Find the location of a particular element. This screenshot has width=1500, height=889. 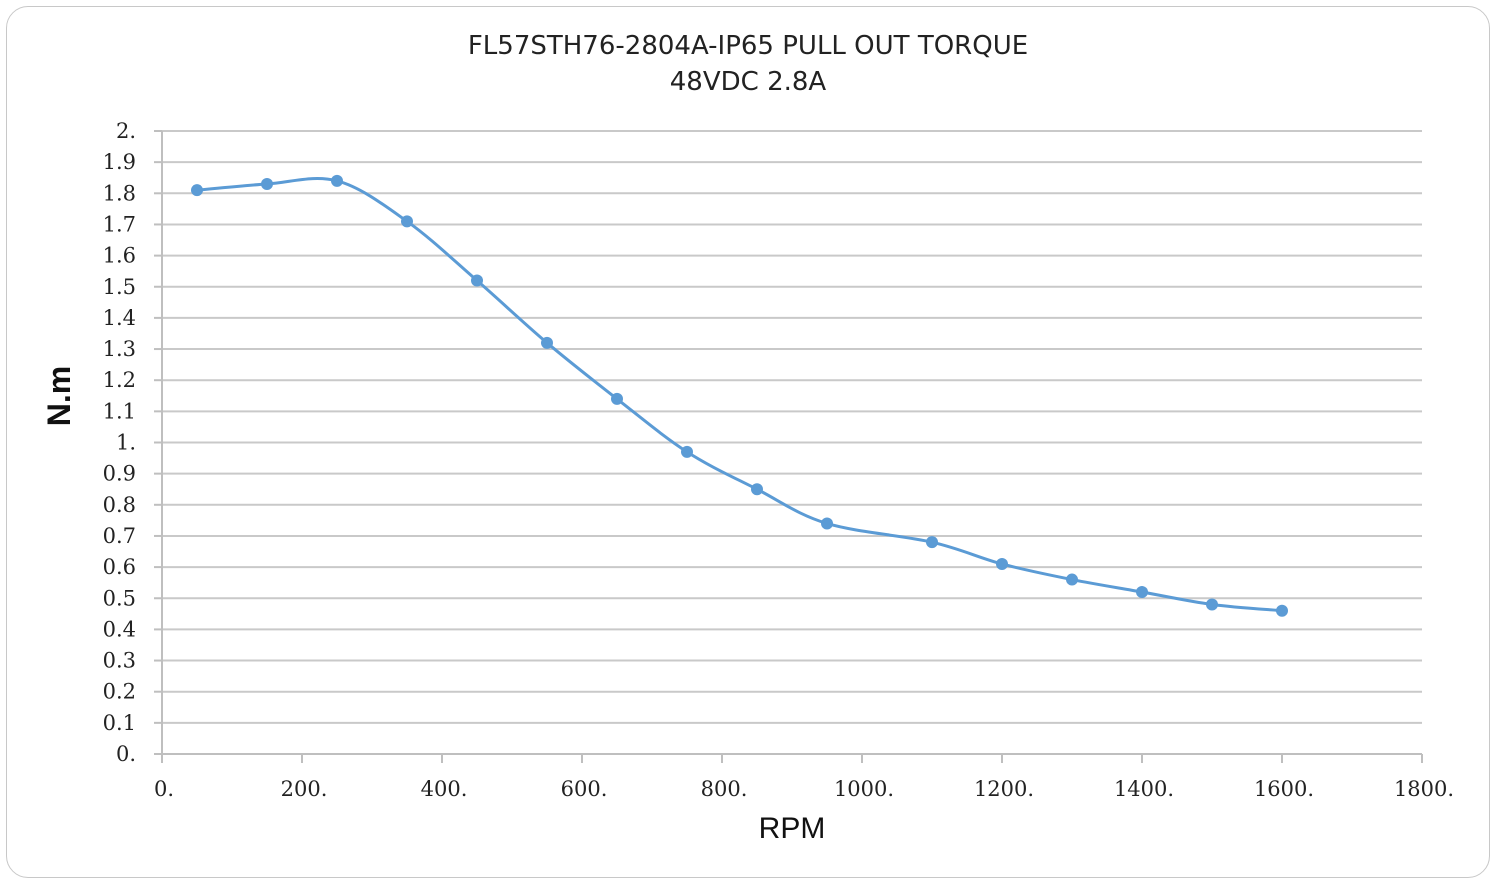

y-tick-label: 1.7 is located at coordinates (119, 224).